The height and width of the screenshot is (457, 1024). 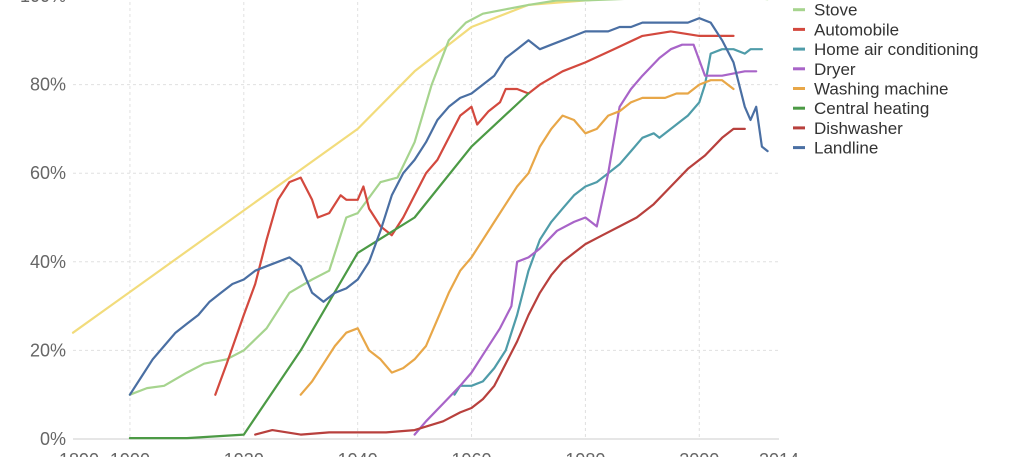 I want to click on x-tick-label: 1920, so click(x=244, y=453).